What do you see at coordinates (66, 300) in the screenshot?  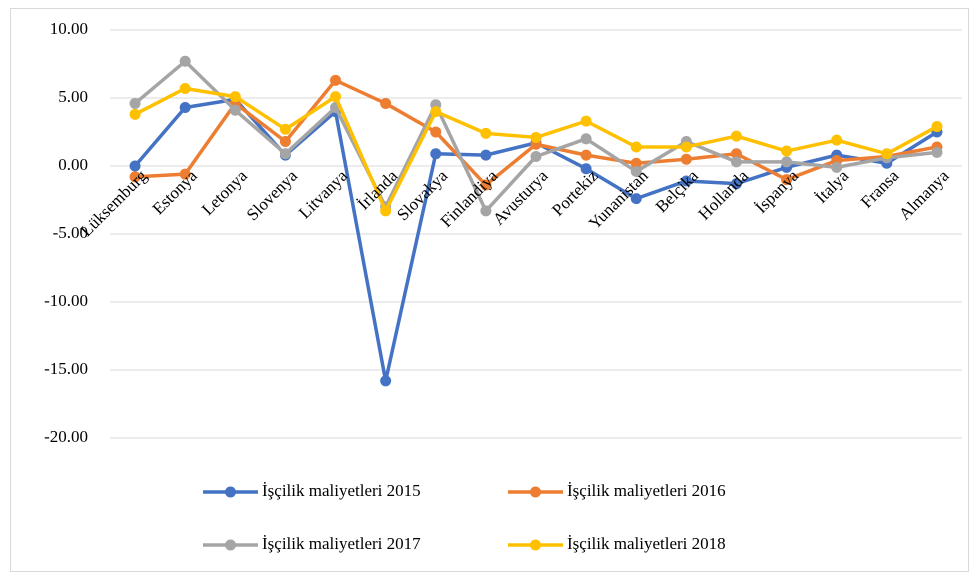 I see `y-tick-label: -10.00` at bounding box center [66, 300].